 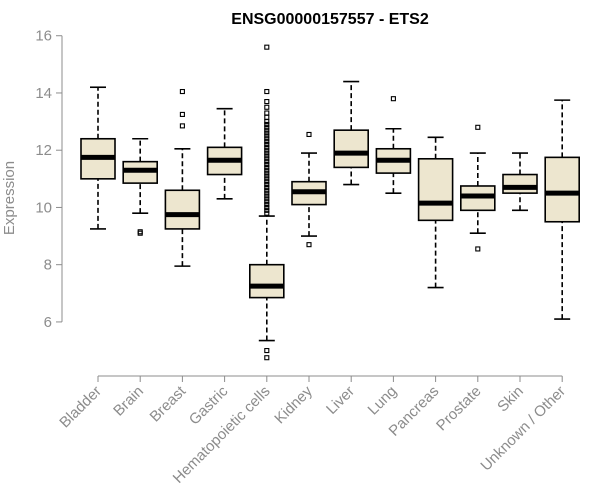 I want to click on y-tick-label: 16, so click(x=43, y=36).